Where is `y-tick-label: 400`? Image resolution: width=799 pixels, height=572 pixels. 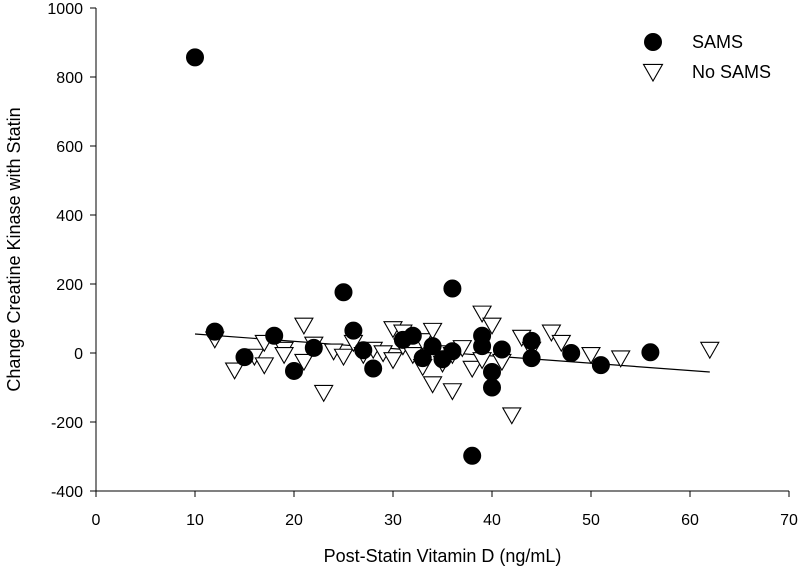
y-tick-label: 400 is located at coordinates (69, 216).